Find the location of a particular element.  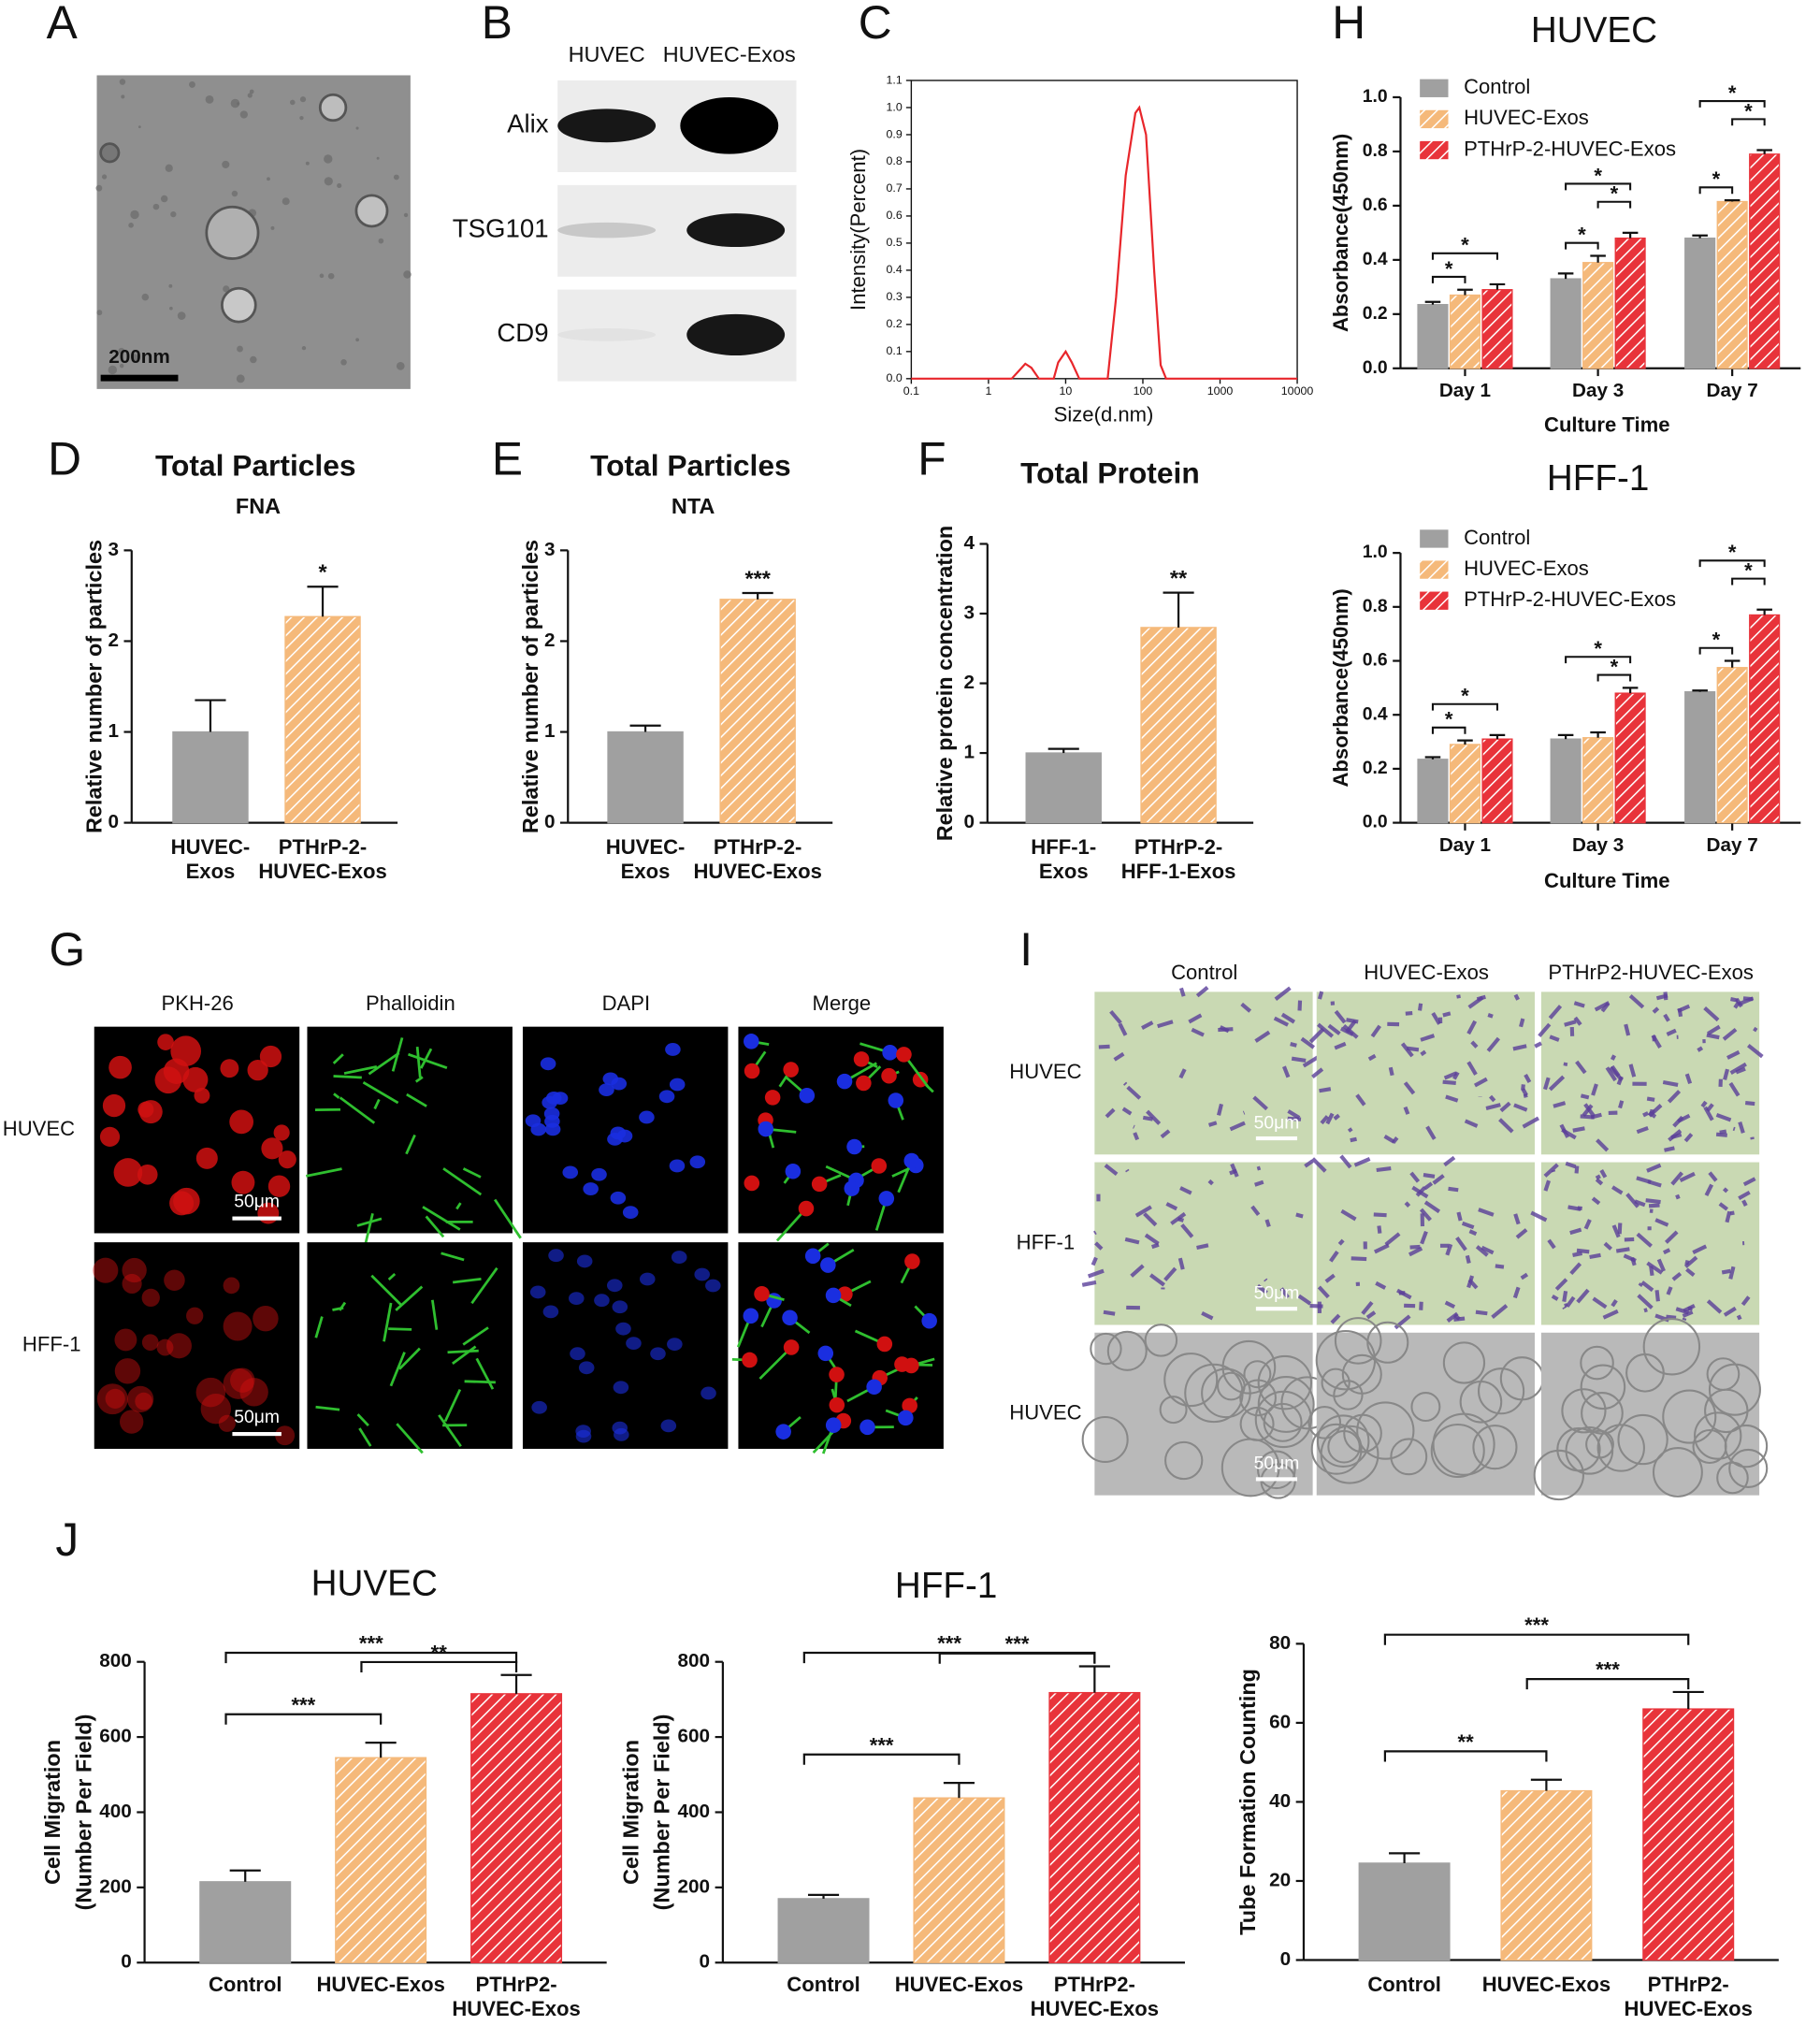

y-tick-label: 0.4 is located at coordinates (1375, 714).